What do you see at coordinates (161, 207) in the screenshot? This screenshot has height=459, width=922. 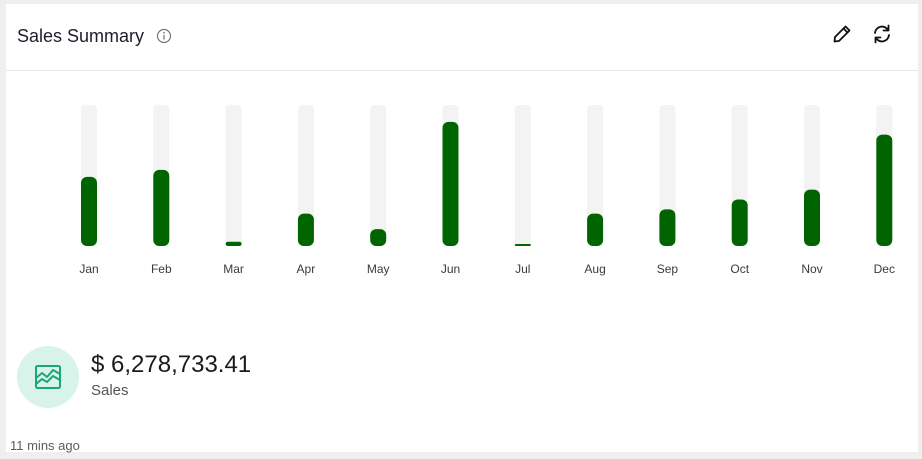 I see `bar-feb` at bounding box center [161, 207].